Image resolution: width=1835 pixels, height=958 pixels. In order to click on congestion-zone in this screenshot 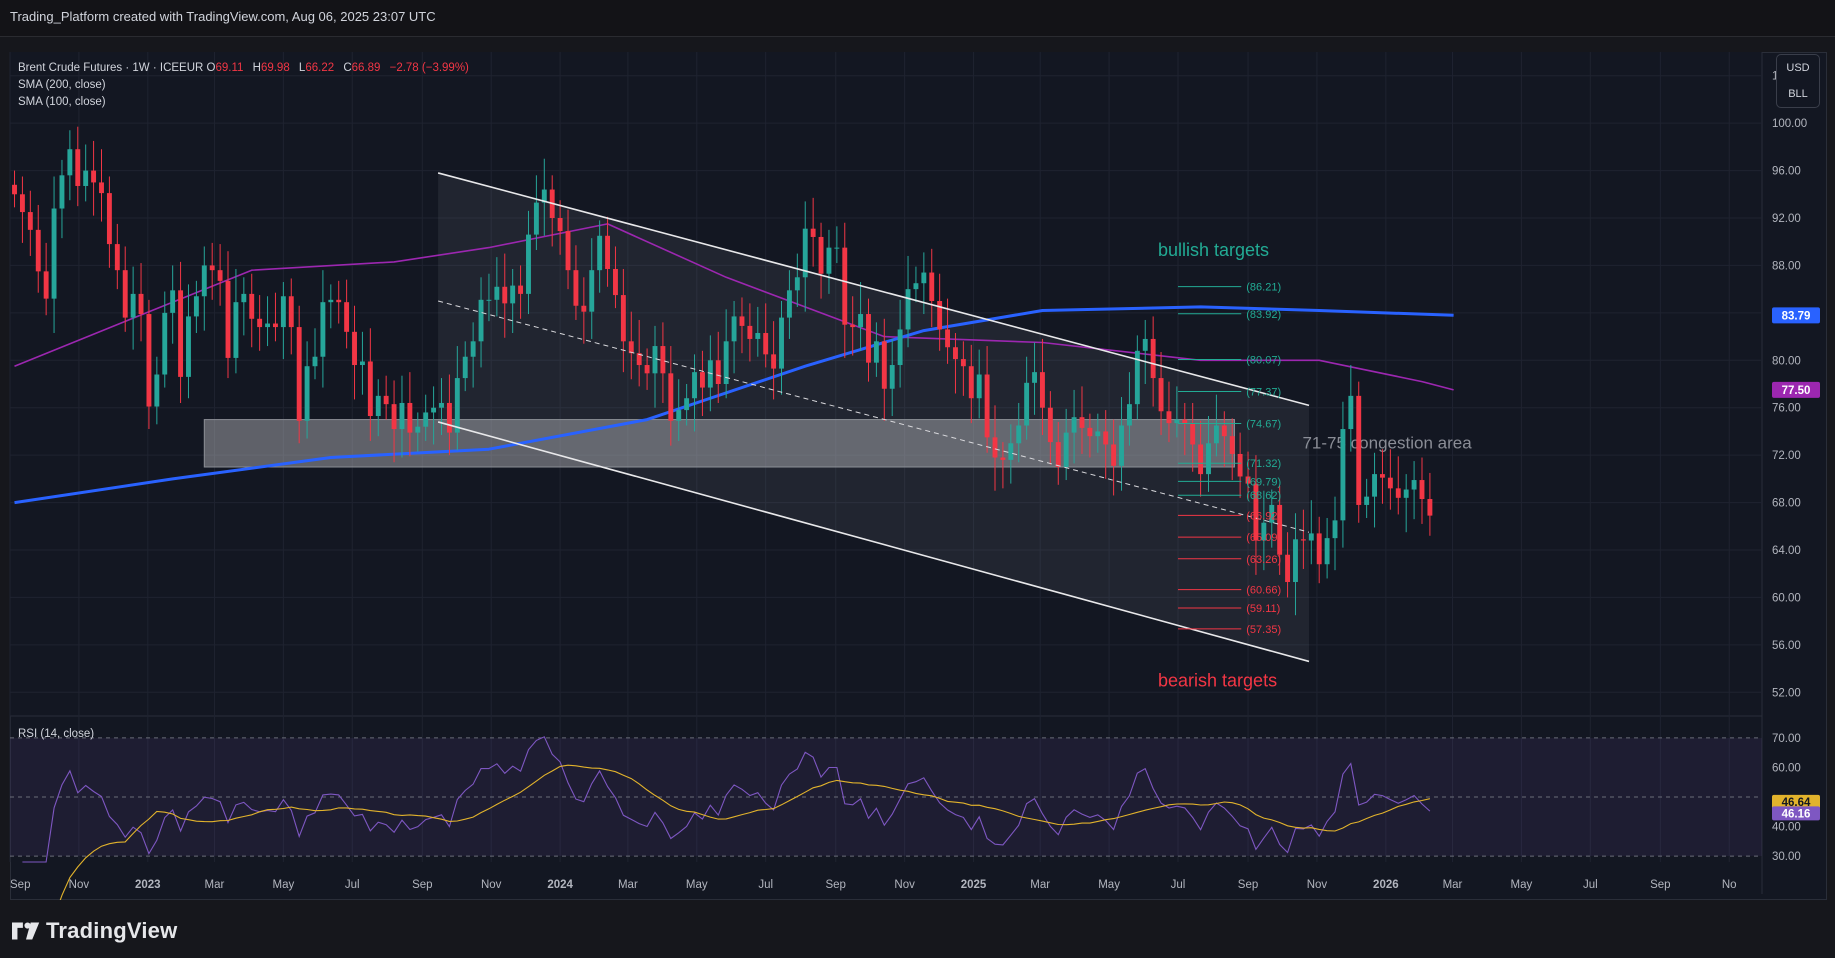, I will do `click(719, 443)`.